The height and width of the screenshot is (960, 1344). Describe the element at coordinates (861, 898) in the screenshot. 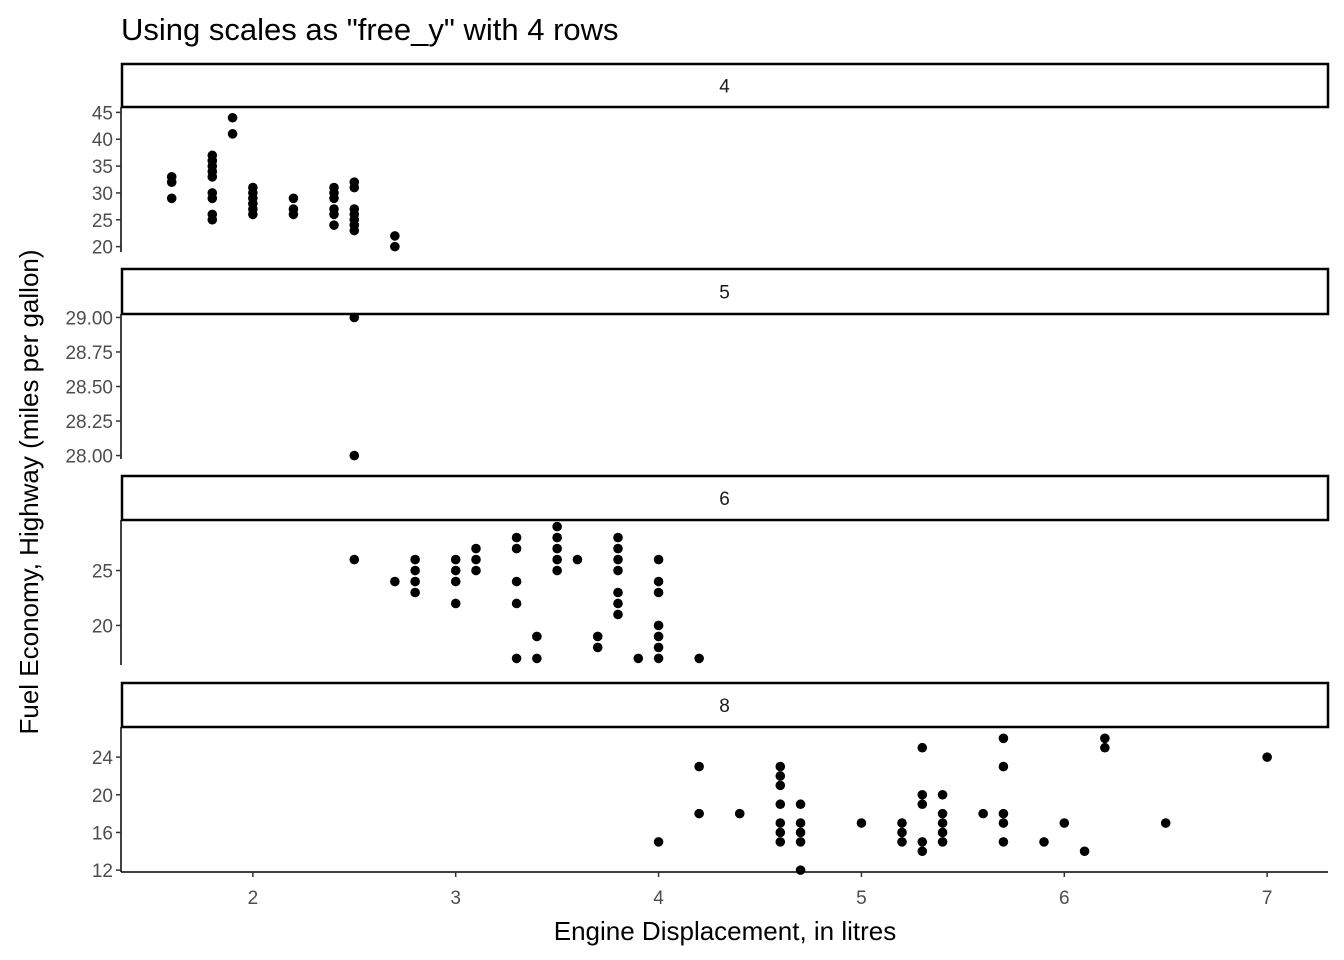

I see `x-tick-label: 5` at that location.